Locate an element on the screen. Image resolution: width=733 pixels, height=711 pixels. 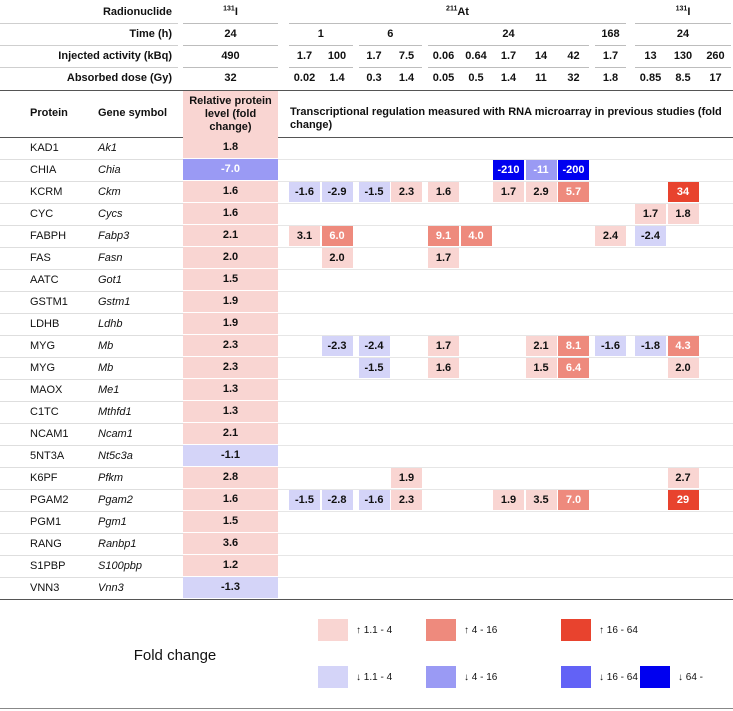
protein: C1TC is located at coordinates (44, 411).